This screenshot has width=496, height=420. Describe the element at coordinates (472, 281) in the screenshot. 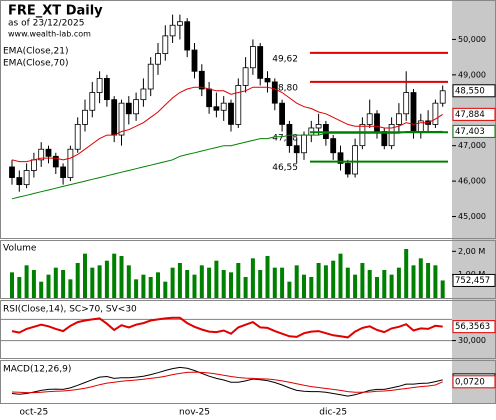

I see `last-value-label: 752,457` at that location.